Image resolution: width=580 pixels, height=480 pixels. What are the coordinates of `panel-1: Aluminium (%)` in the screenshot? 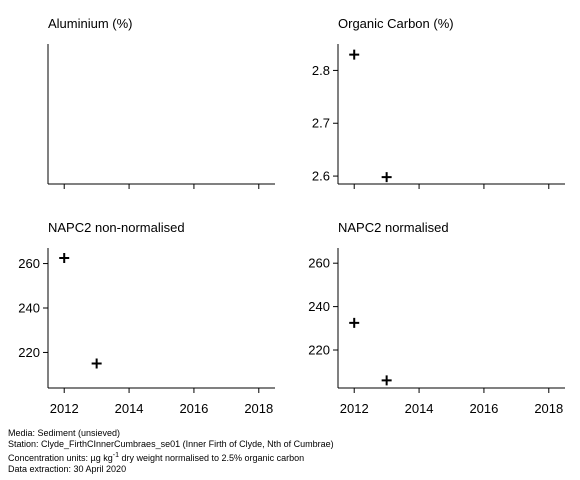 It's located at (161, 102).